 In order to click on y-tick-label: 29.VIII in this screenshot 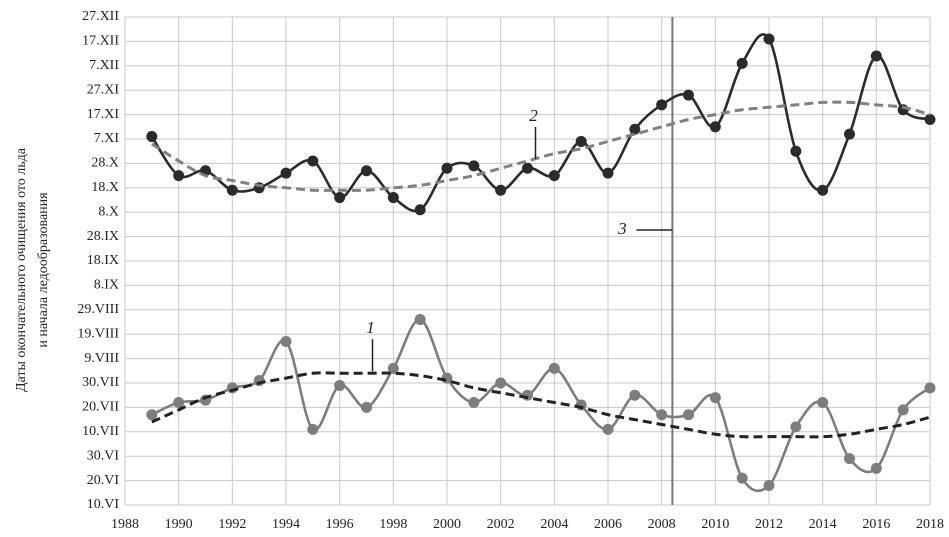, I will do `click(98, 309)`.